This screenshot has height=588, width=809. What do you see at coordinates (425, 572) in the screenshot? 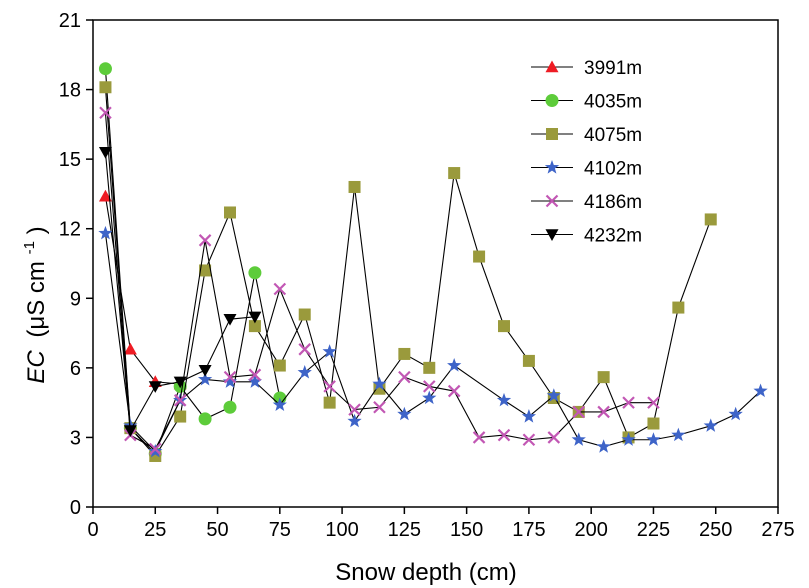
I see `x-axis-label: Snow depth (cm)` at bounding box center [425, 572].